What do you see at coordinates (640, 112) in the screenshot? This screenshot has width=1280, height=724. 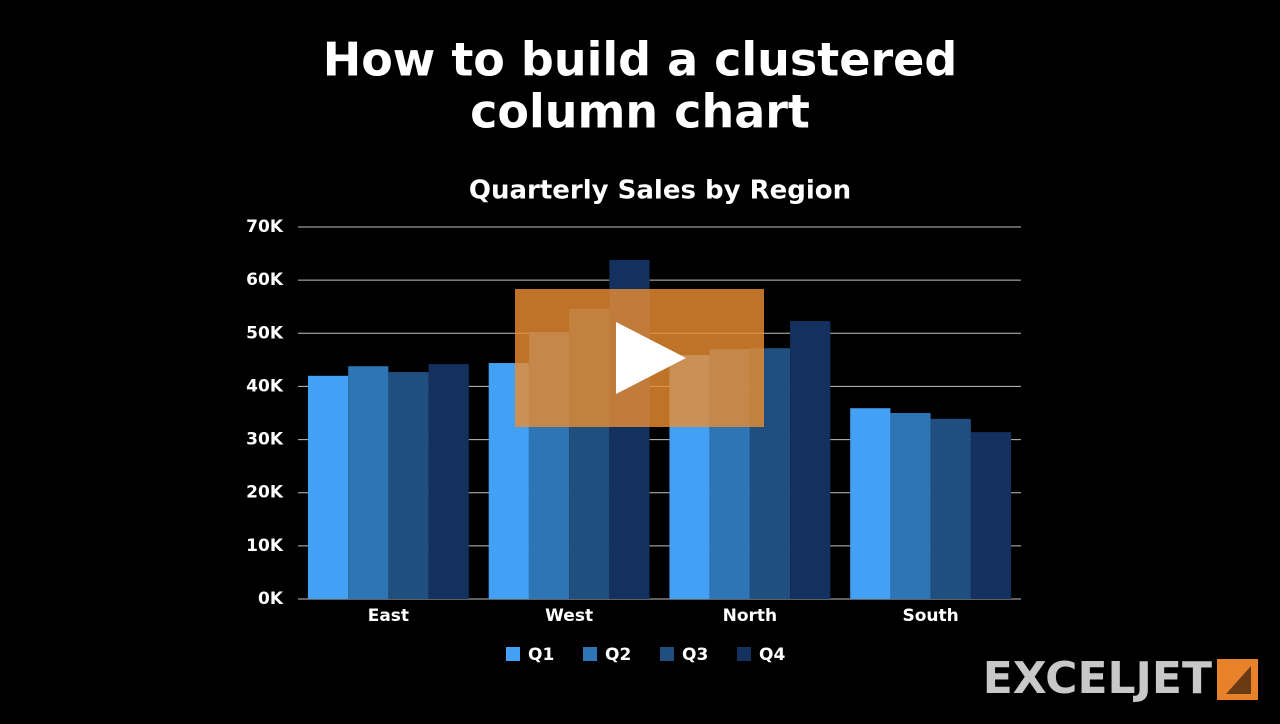 I see `heading-line: column chart` at bounding box center [640, 112].